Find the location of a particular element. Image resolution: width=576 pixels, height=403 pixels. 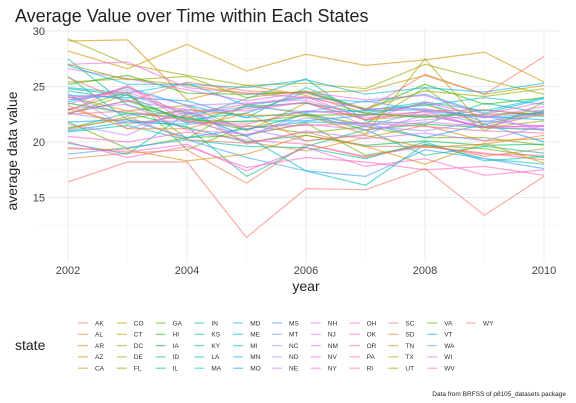

series-line-fl is located at coordinates (306, 121).